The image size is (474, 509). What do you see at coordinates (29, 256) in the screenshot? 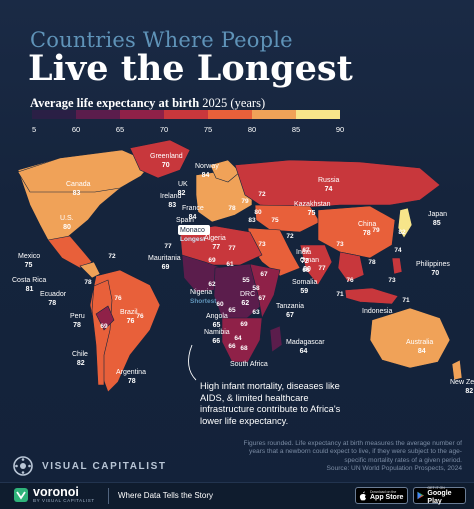
I see `country-name-label: Mexico` at bounding box center [29, 256].